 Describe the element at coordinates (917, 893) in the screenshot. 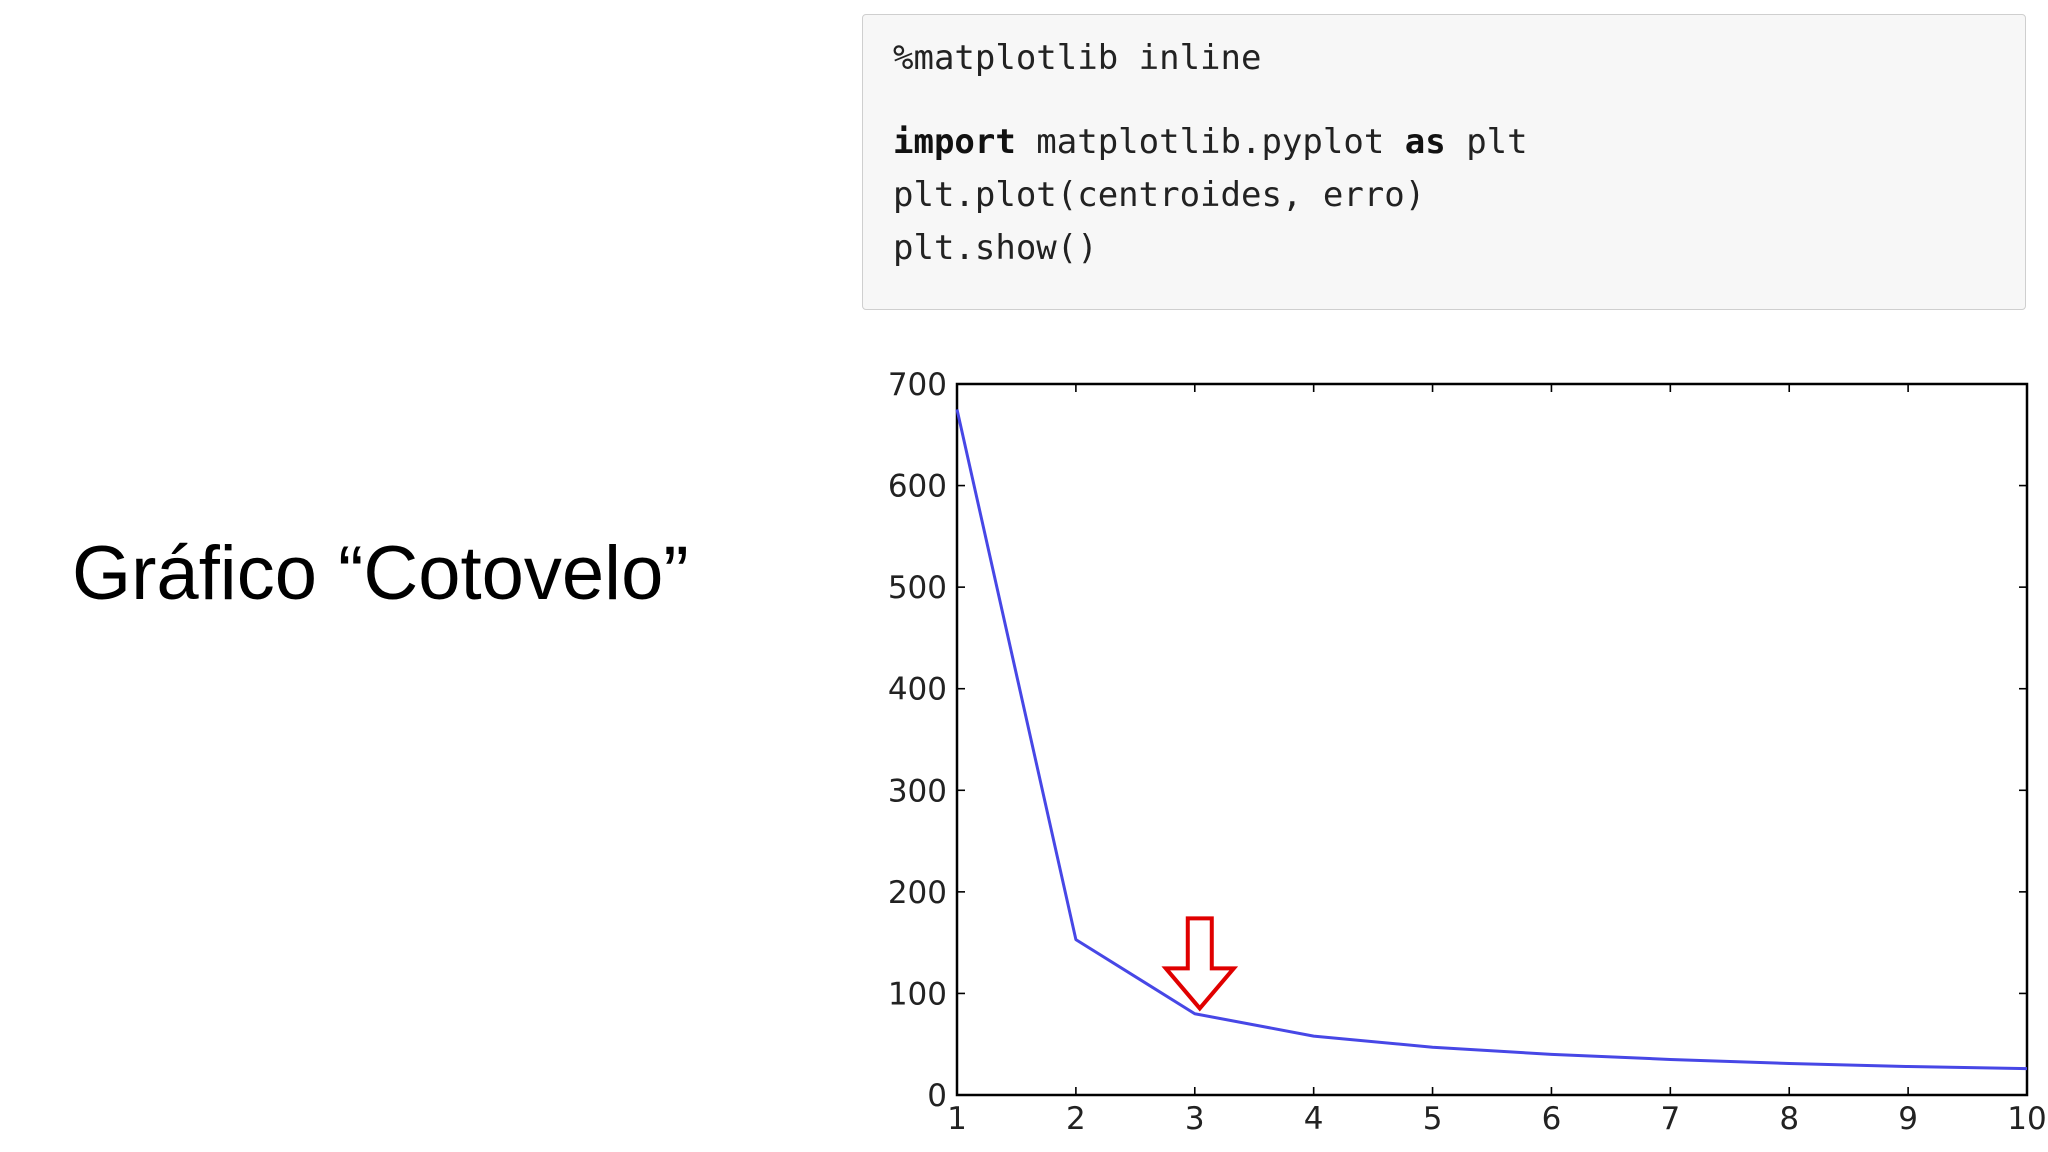

I see `y-tick-label: 200` at that location.